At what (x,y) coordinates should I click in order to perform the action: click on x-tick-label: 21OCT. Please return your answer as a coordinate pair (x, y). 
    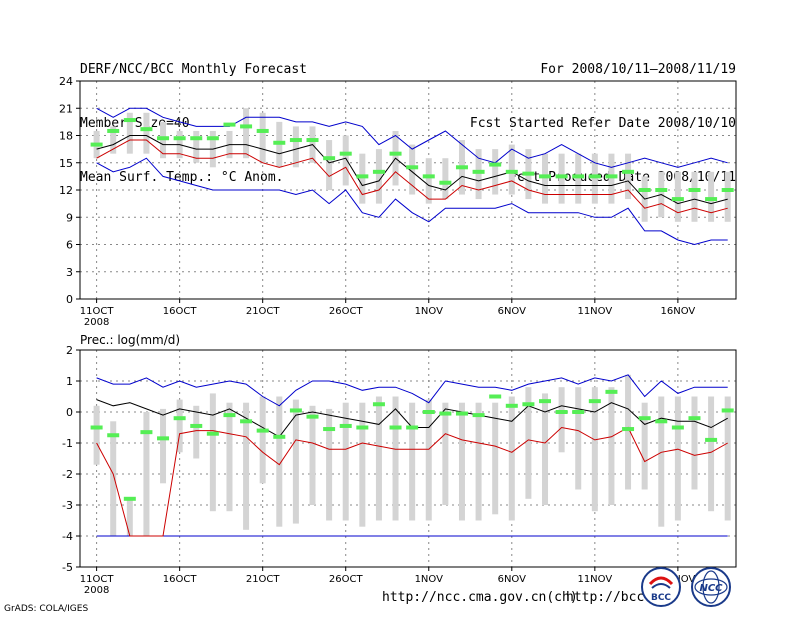
    Looking at the image, I should click on (263, 311).